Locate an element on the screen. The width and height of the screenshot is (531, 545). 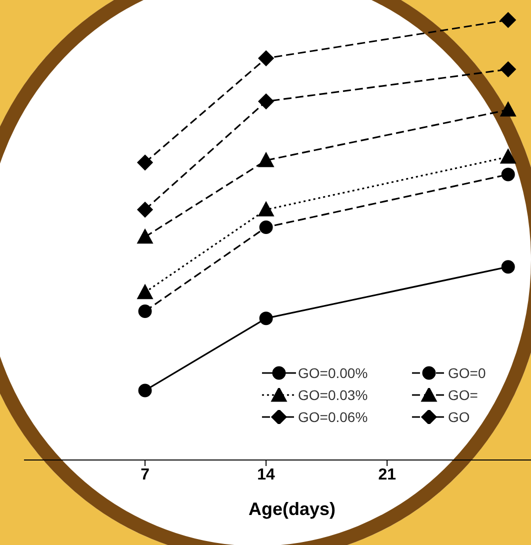
legend-label: GO=0.06% is located at coordinates (333, 417).